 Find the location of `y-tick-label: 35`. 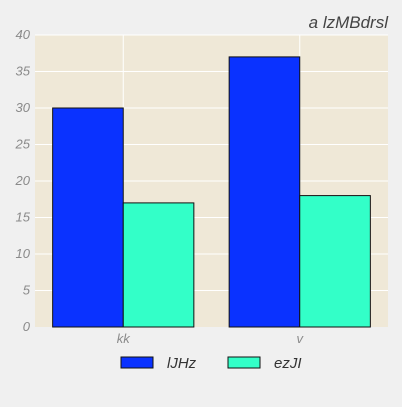

y-tick-label: 35 is located at coordinates (23, 71).